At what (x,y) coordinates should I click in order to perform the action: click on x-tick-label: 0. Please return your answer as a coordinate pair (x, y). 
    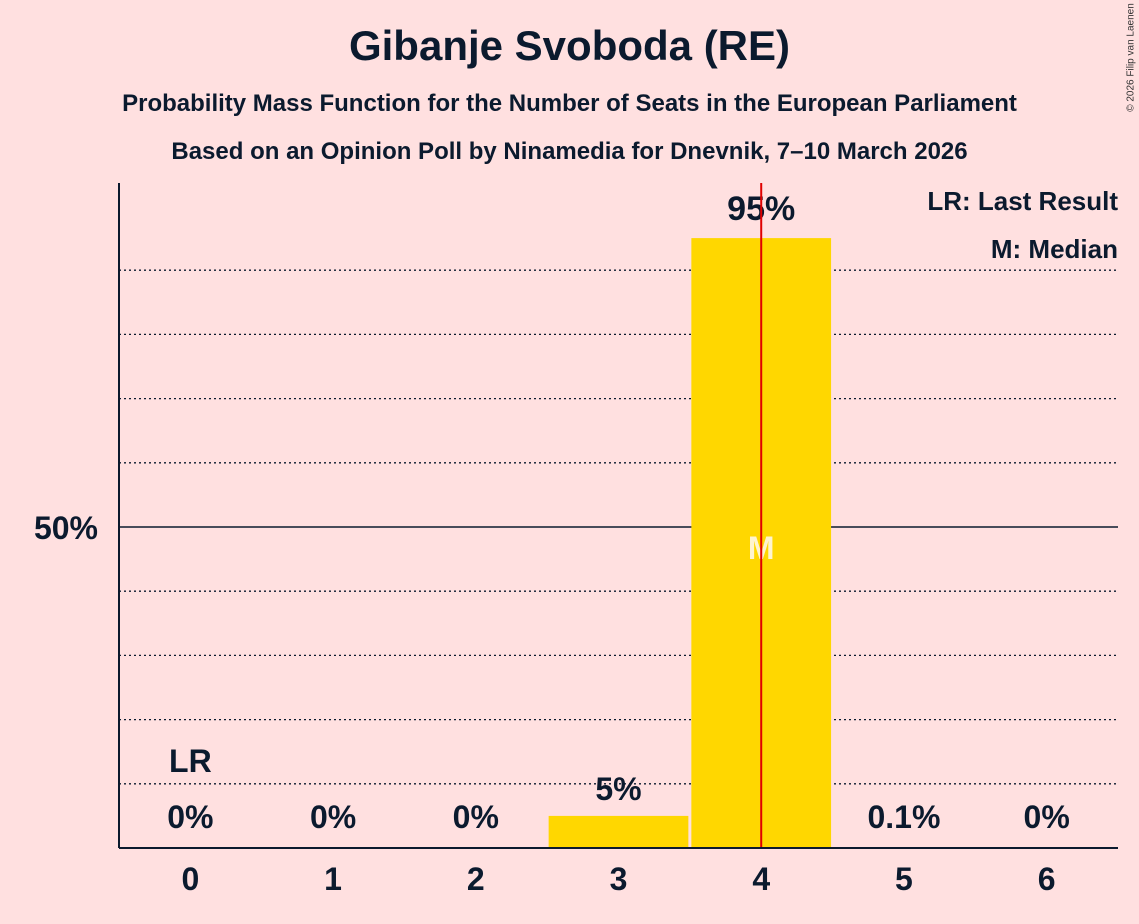
    Looking at the image, I should click on (190, 879).